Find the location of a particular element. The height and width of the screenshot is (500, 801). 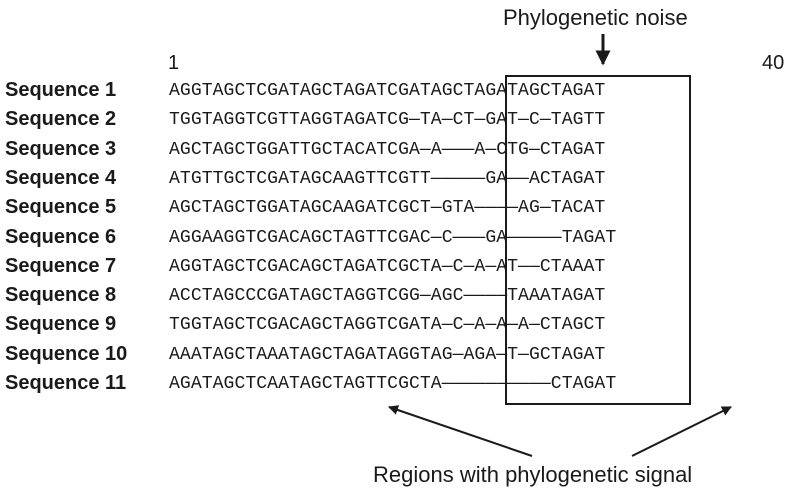

sequence-name: Sequence 1 is located at coordinates (61, 90).